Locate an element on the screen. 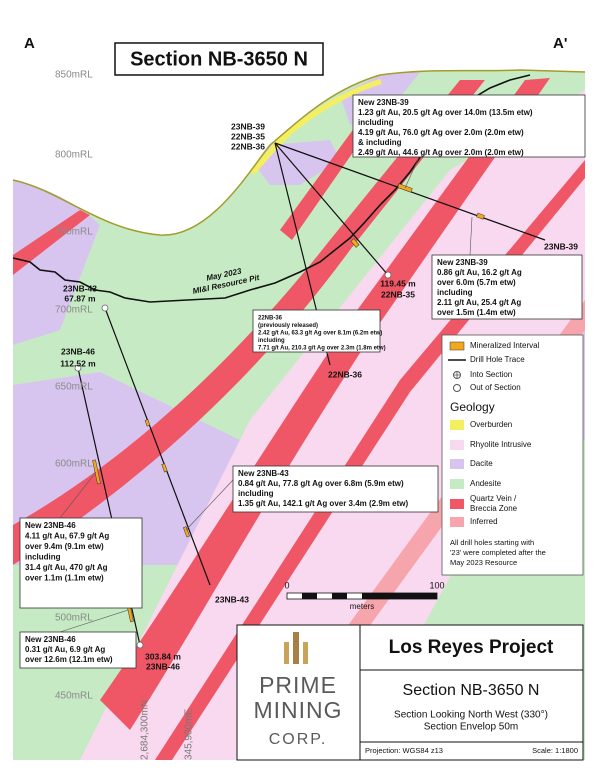 The width and height of the screenshot is (599, 776). logo-mark is located at coordinates (296, 648).